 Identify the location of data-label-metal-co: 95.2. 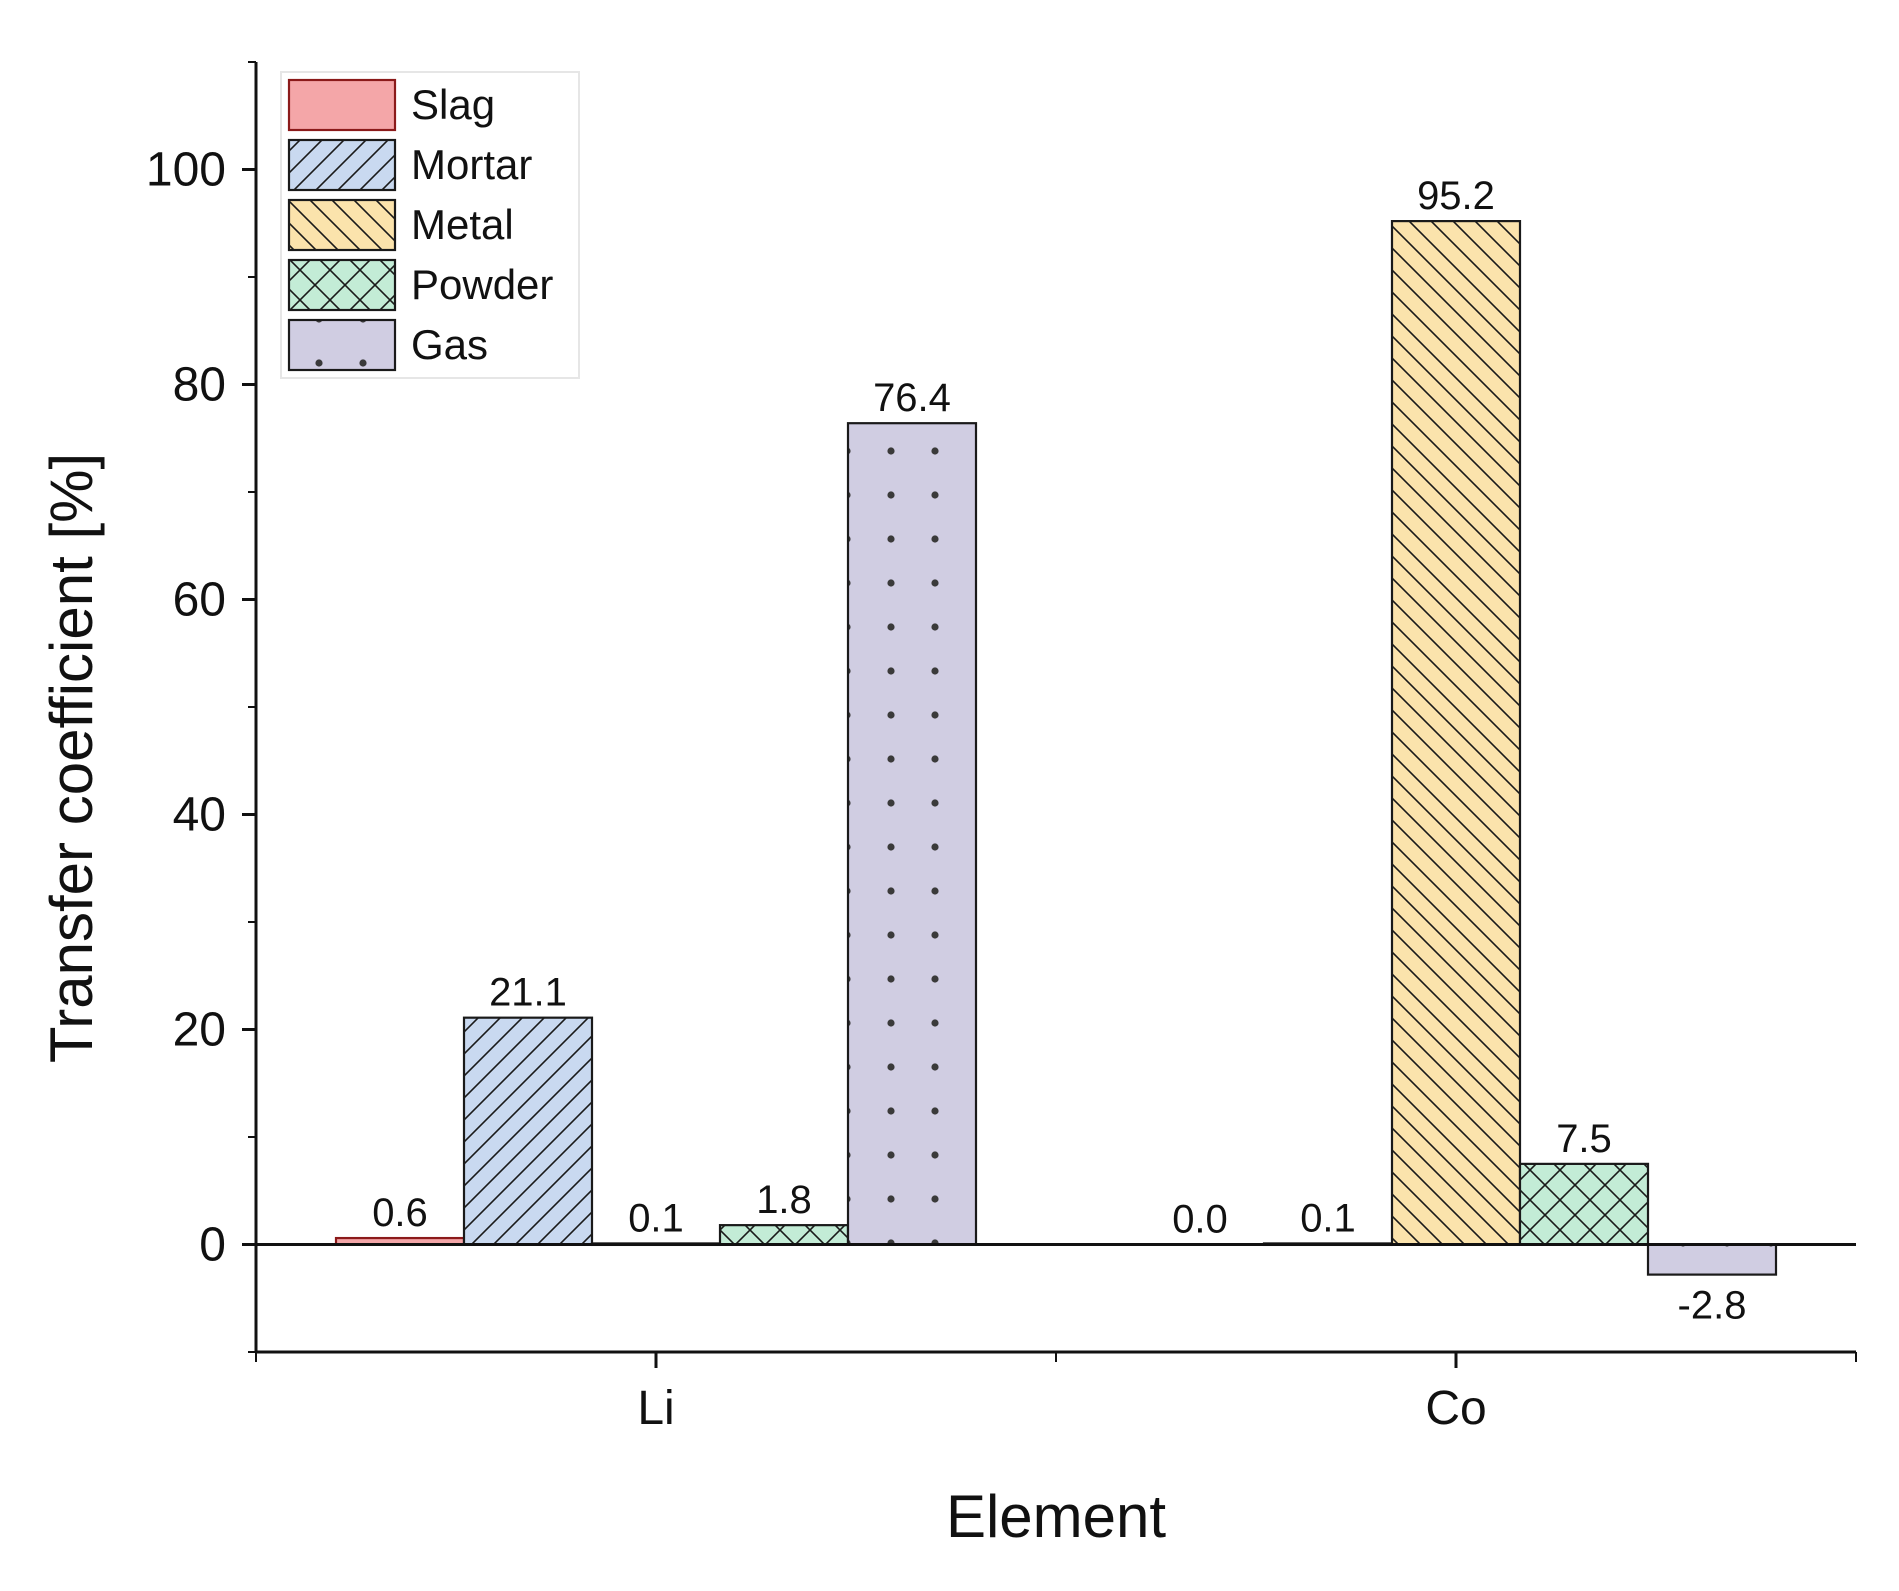
(1456, 196).